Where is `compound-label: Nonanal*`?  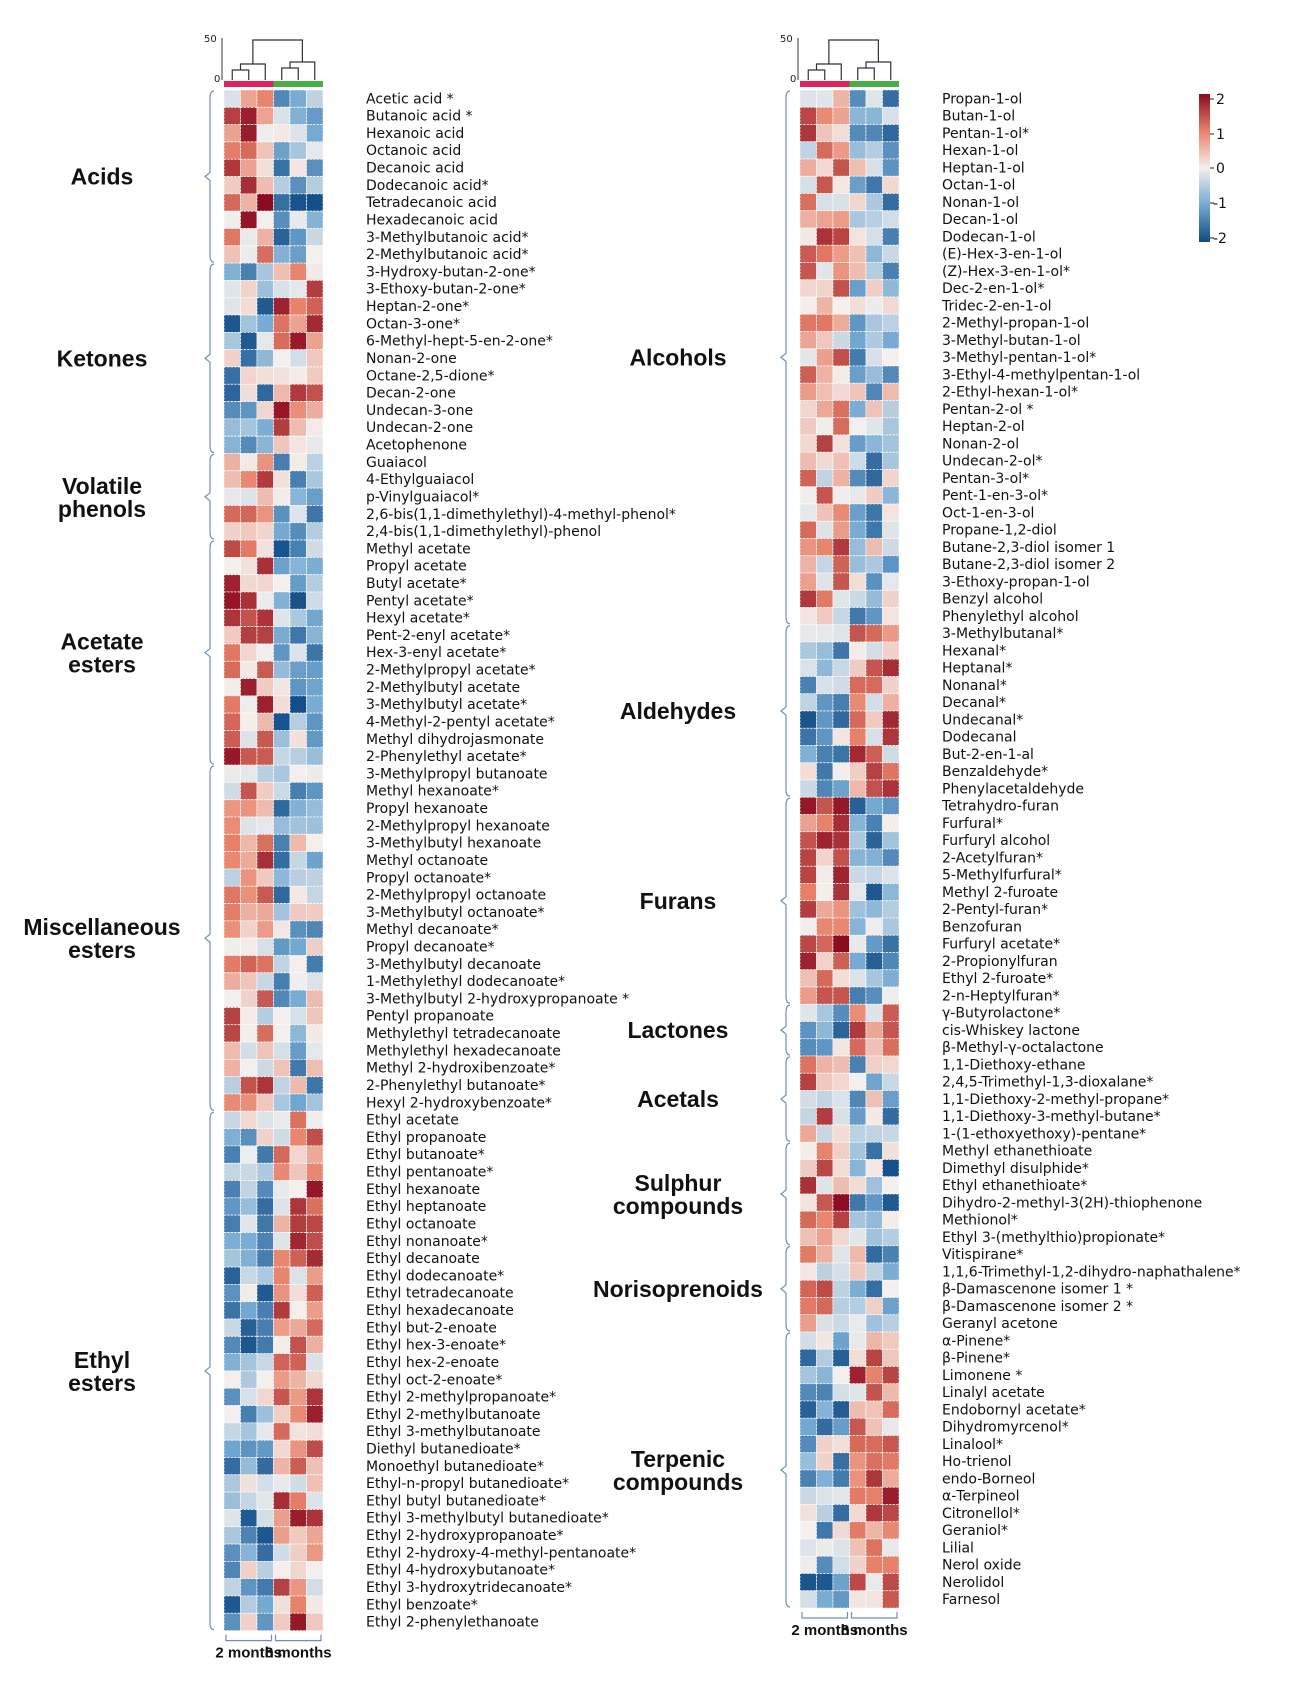 compound-label: Nonanal* is located at coordinates (974, 686).